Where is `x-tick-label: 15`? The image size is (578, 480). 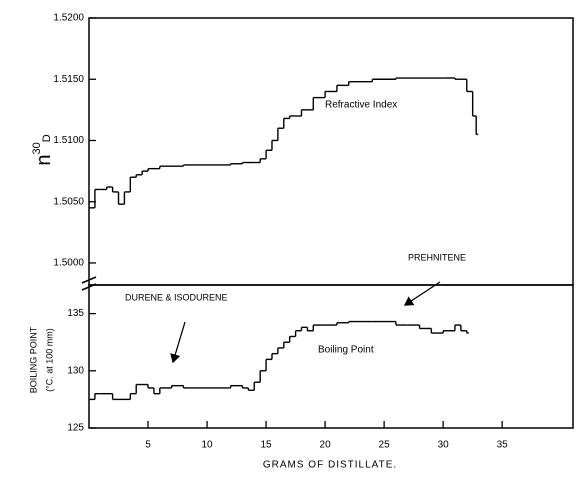
x-tick-label: 15 is located at coordinates (267, 445).